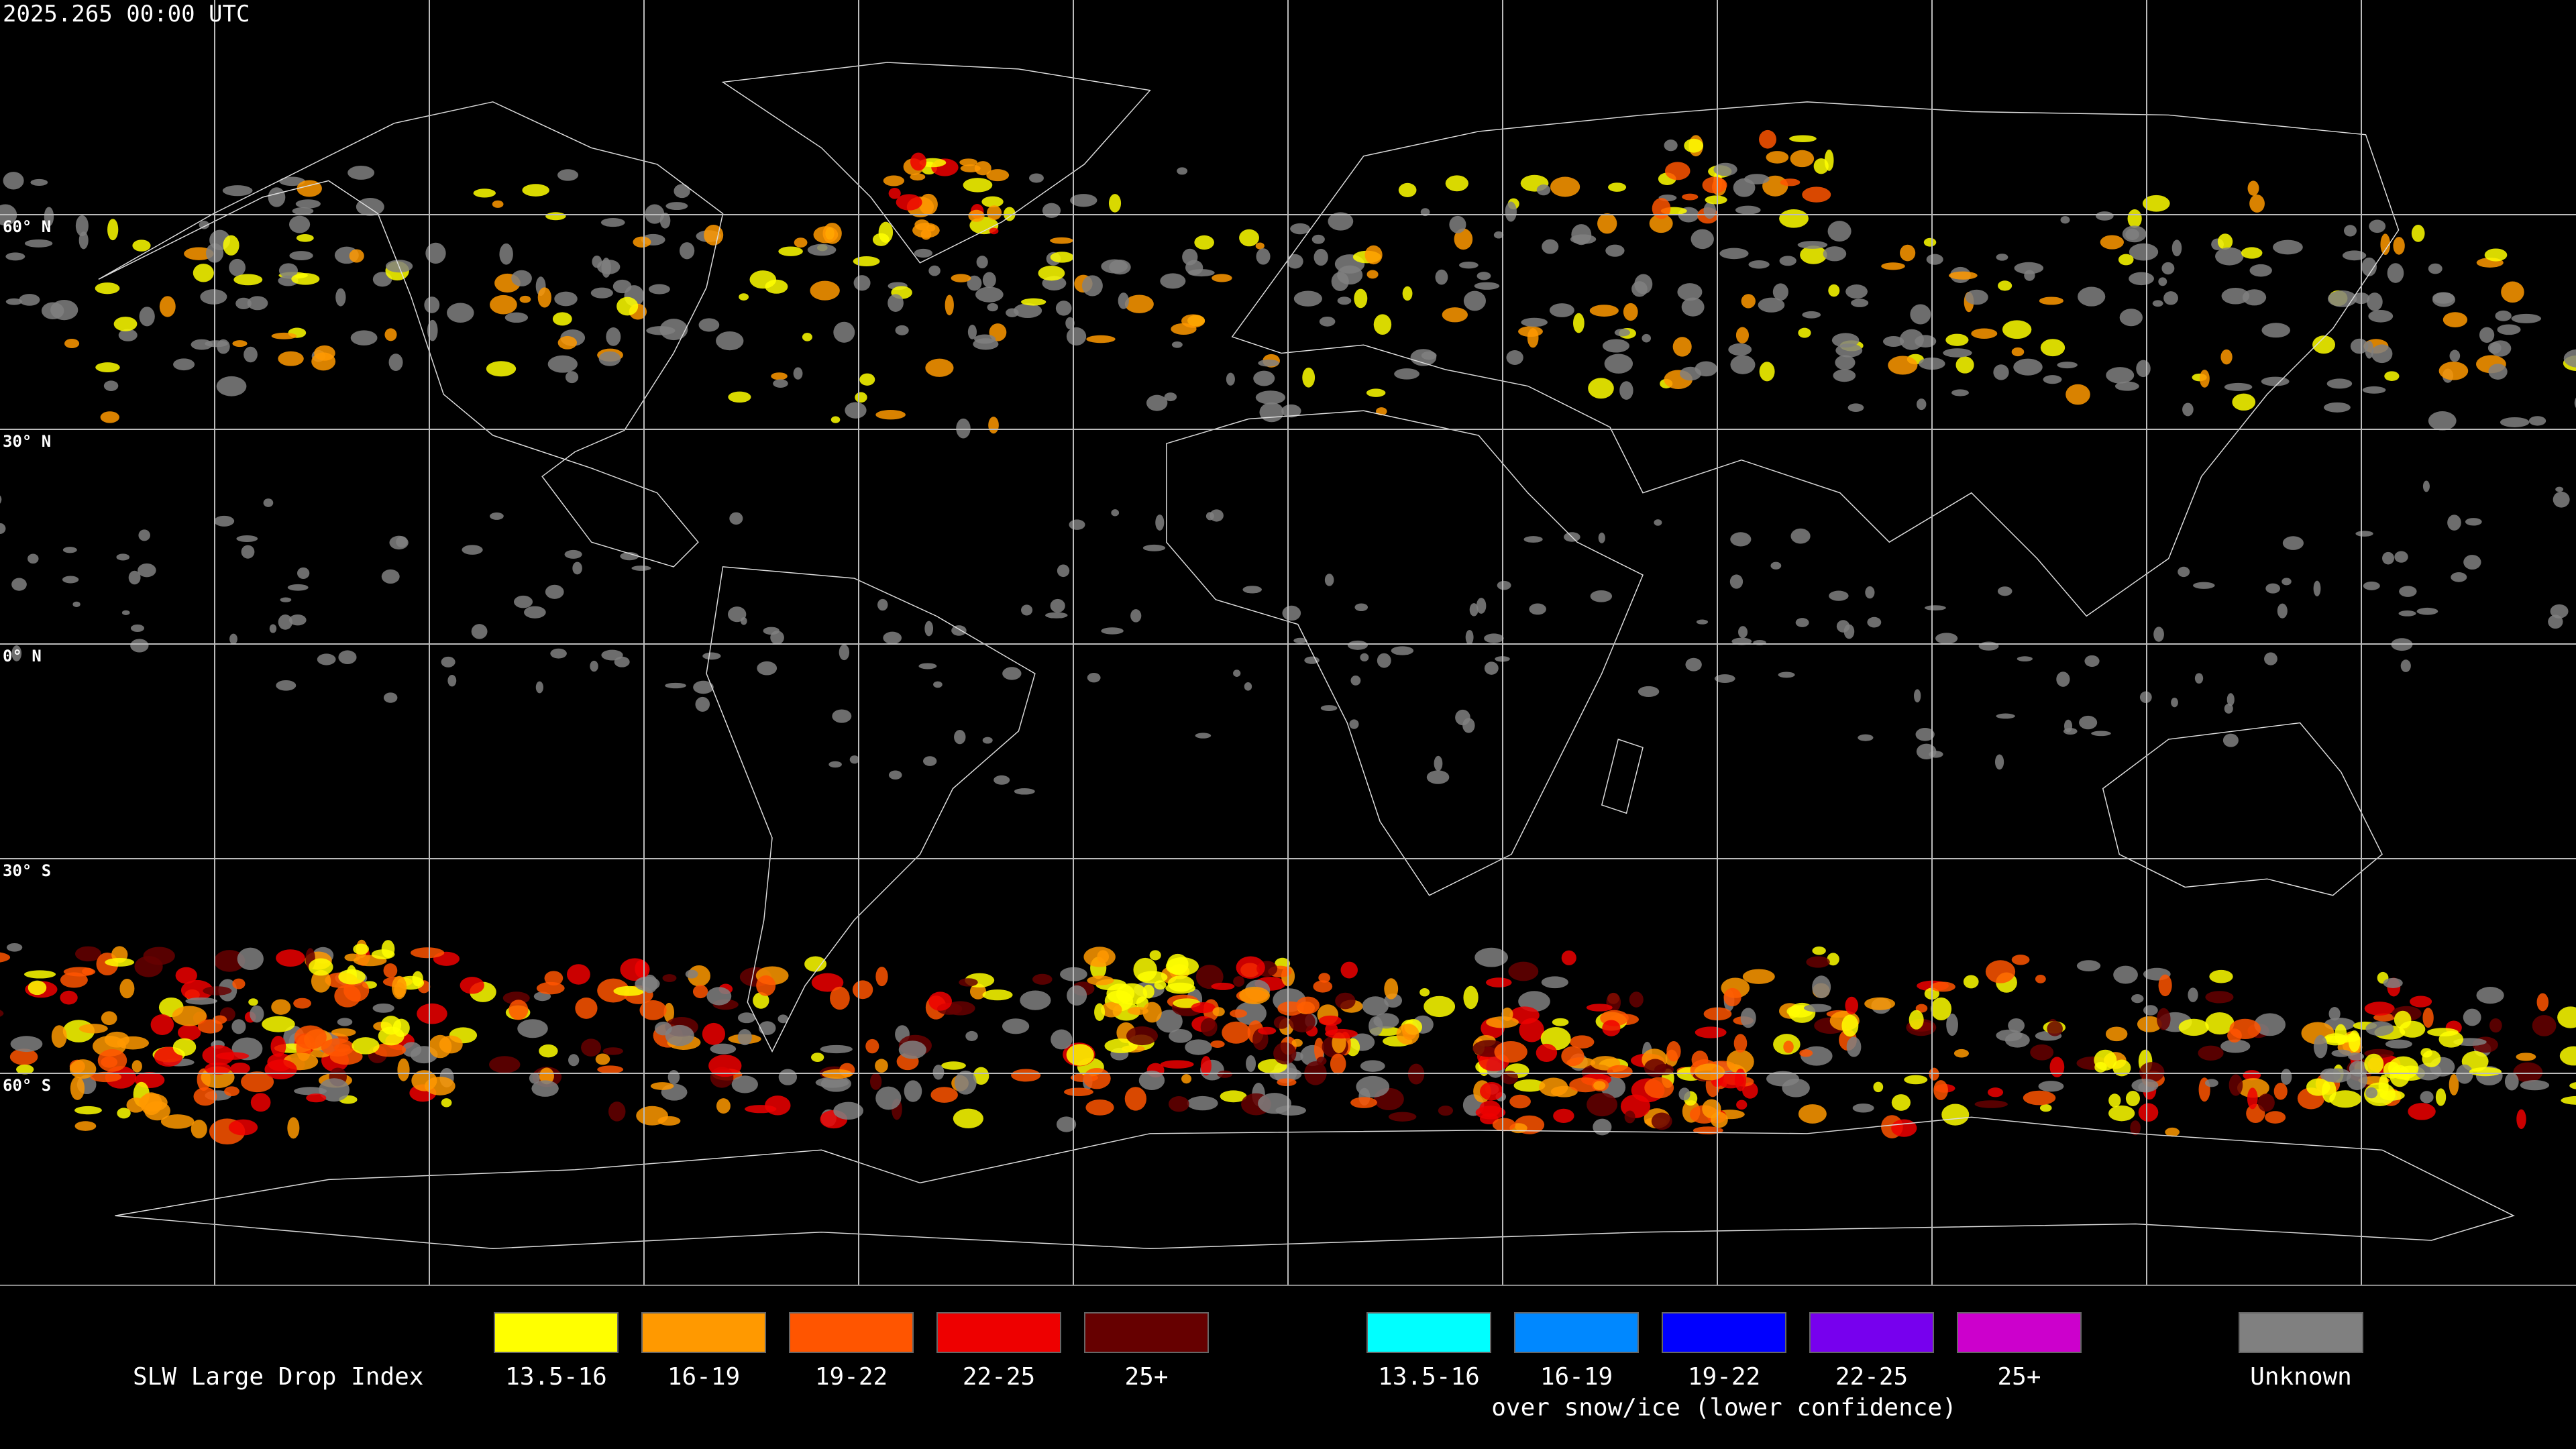  What do you see at coordinates (998, 1332) in the screenshot?
I see `legend-swatch` at bounding box center [998, 1332].